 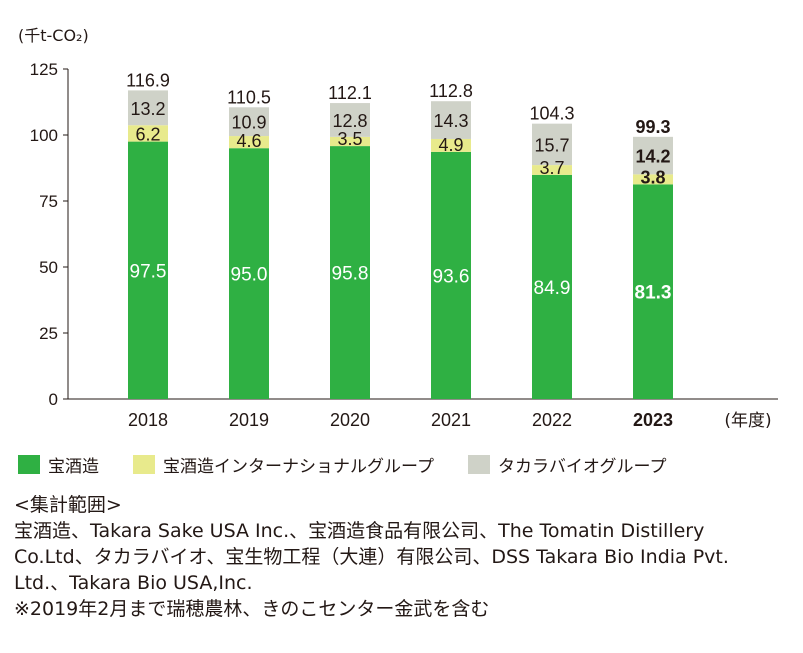 I want to click on notes-line: ※2019年2月まで瑞穂農林、きのこセンター金武を含む, so click(x=252, y=609).